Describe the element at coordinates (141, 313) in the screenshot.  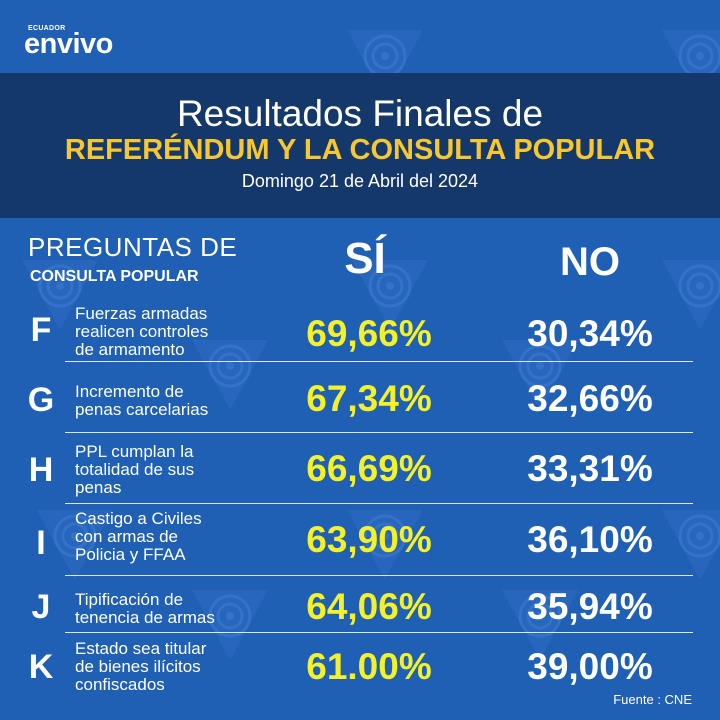
I see `question-text-line: Fuerzas armadas` at that location.